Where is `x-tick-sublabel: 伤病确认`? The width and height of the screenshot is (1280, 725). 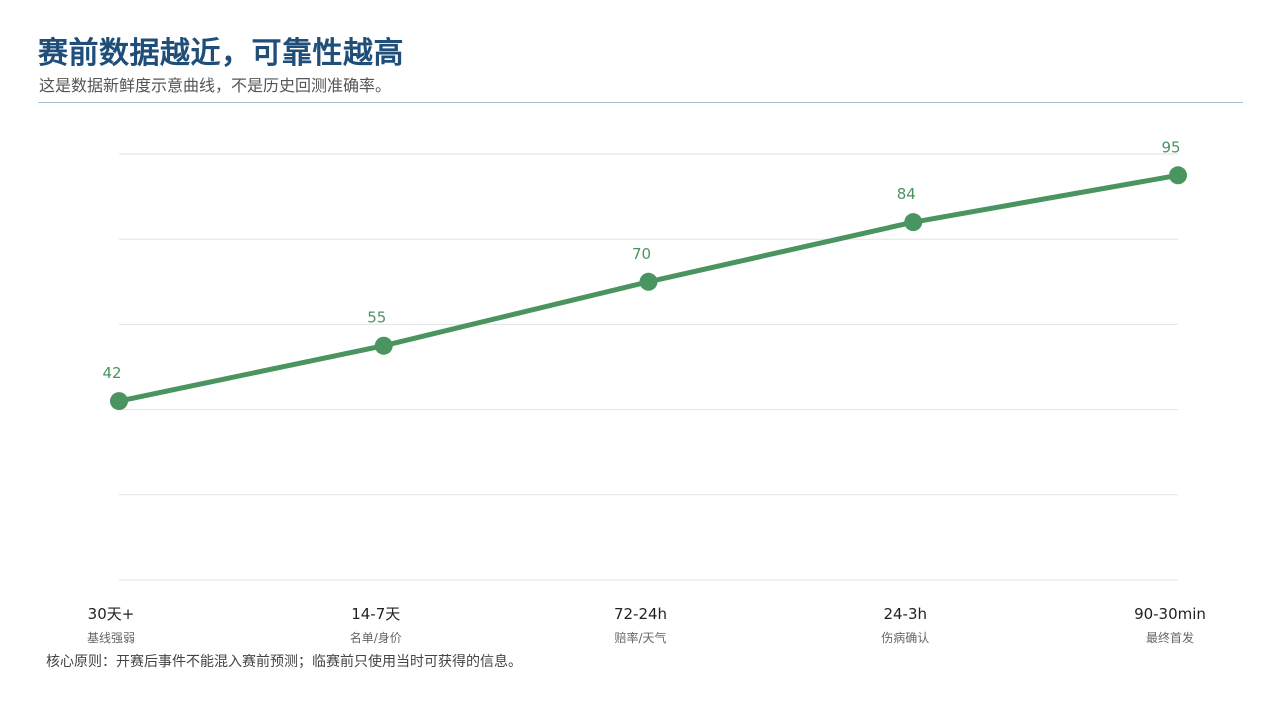
x-tick-sublabel: 伤病确认 is located at coordinates (905, 637).